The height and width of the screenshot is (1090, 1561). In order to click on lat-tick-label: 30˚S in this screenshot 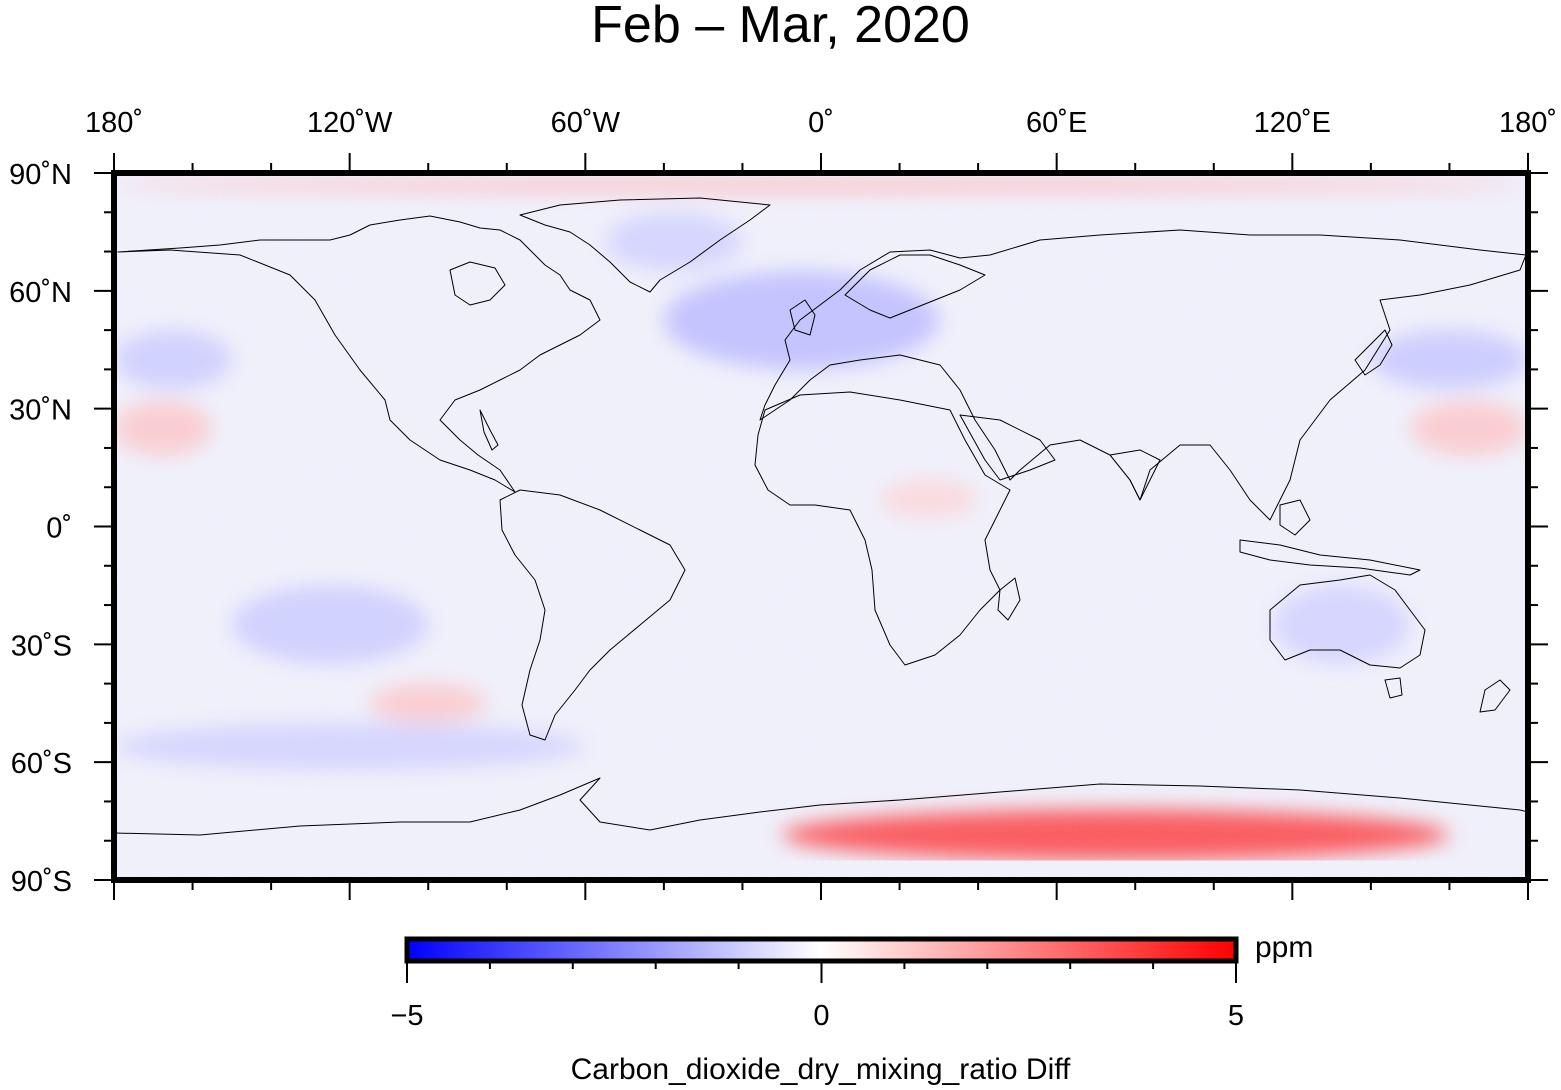, I will do `click(41, 646)`.